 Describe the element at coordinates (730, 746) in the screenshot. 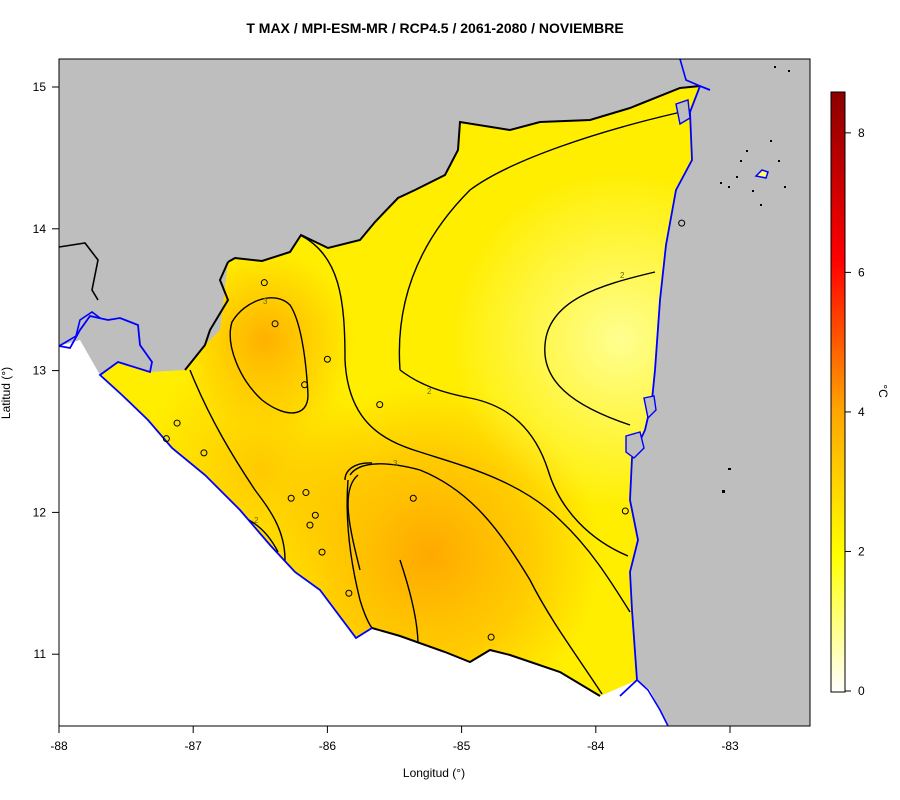

I see `x-tick-label: -83` at that location.